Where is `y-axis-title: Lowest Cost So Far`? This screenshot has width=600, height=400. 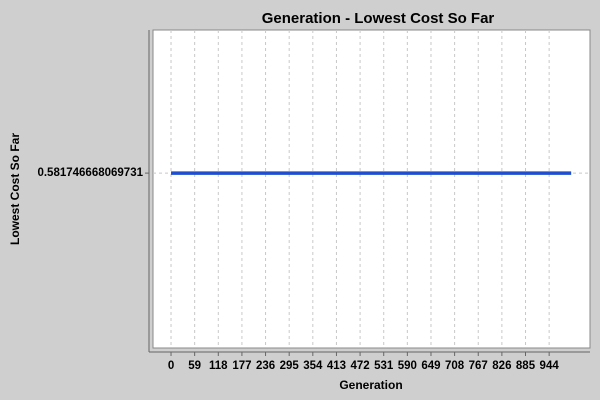
y-axis-title: Lowest Cost So Far is located at coordinates (15, 189).